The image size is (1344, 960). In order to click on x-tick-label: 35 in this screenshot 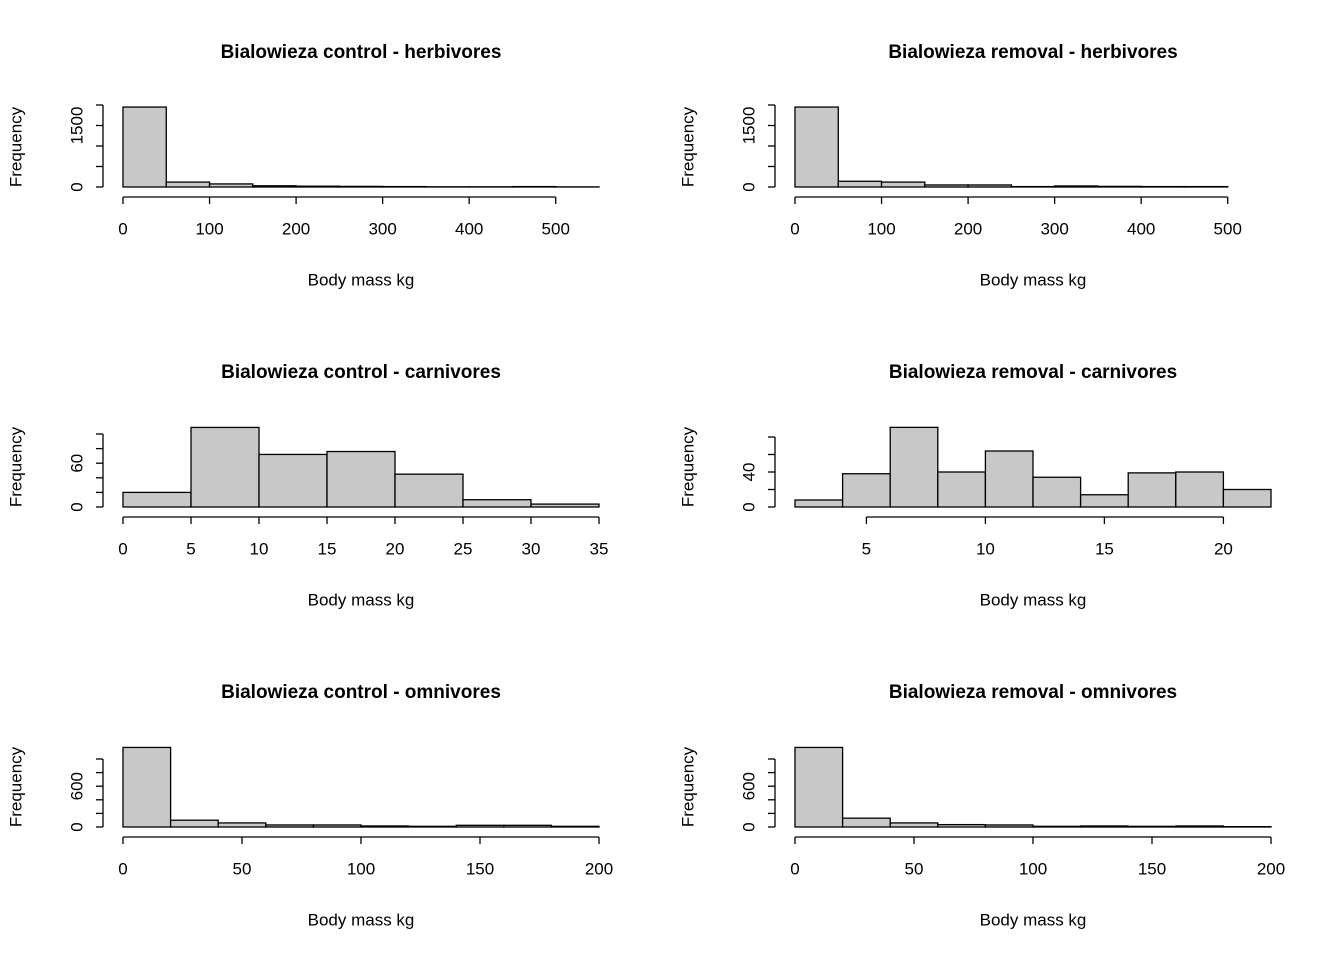, I will do `click(599, 548)`.